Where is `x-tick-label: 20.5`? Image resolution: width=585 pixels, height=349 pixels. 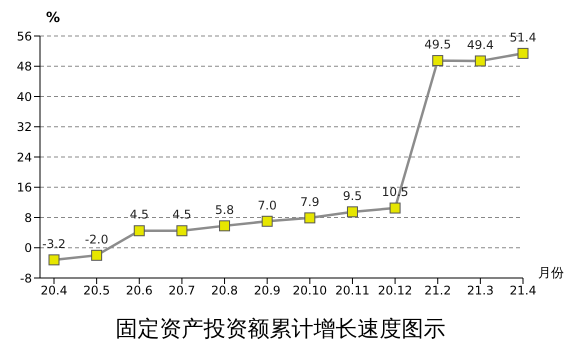
x-tick-label: 20.5 is located at coordinates (96, 291).